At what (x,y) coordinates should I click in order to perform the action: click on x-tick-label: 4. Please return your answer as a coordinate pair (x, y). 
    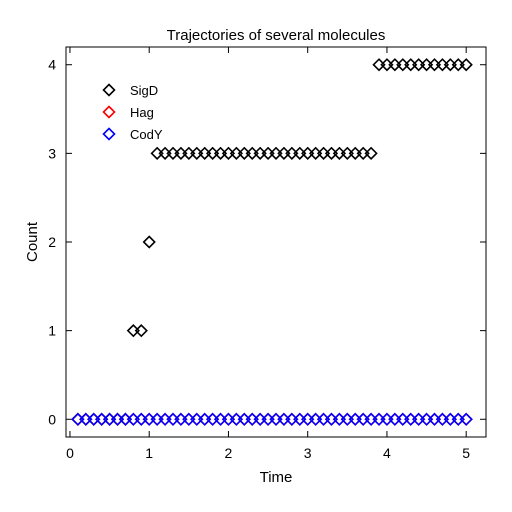
    Looking at the image, I should click on (387, 453).